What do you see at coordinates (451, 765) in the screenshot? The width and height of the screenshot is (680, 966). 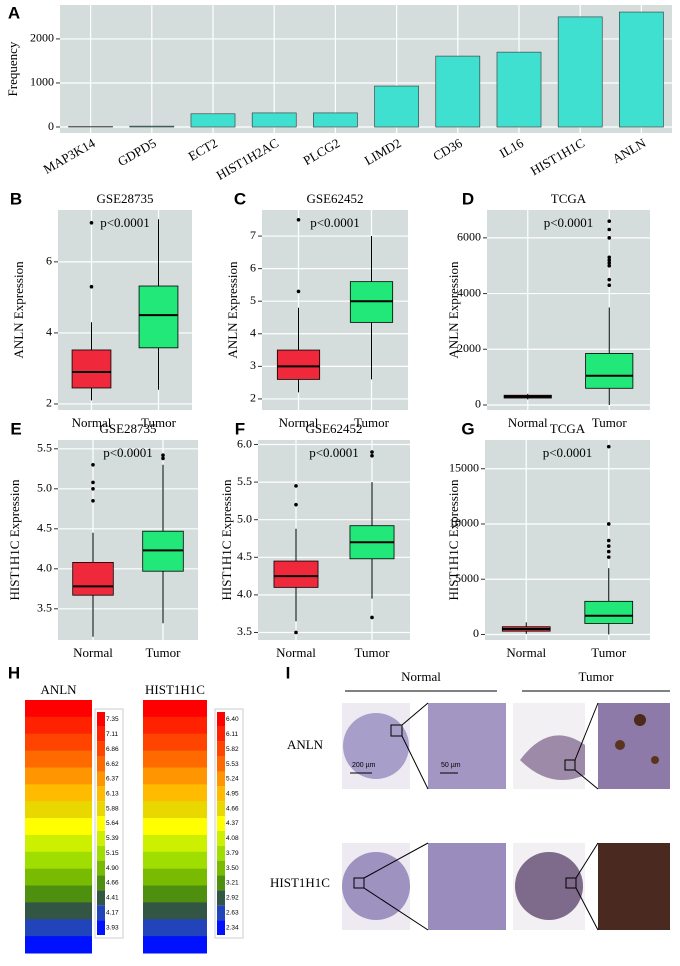 I see `scale-label: 50 µm` at bounding box center [451, 765].